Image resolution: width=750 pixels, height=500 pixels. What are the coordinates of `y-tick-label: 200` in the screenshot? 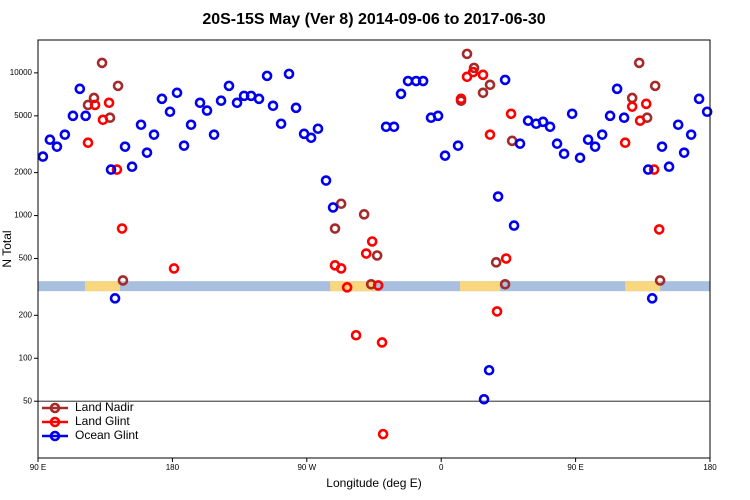 It's located at (26, 314).